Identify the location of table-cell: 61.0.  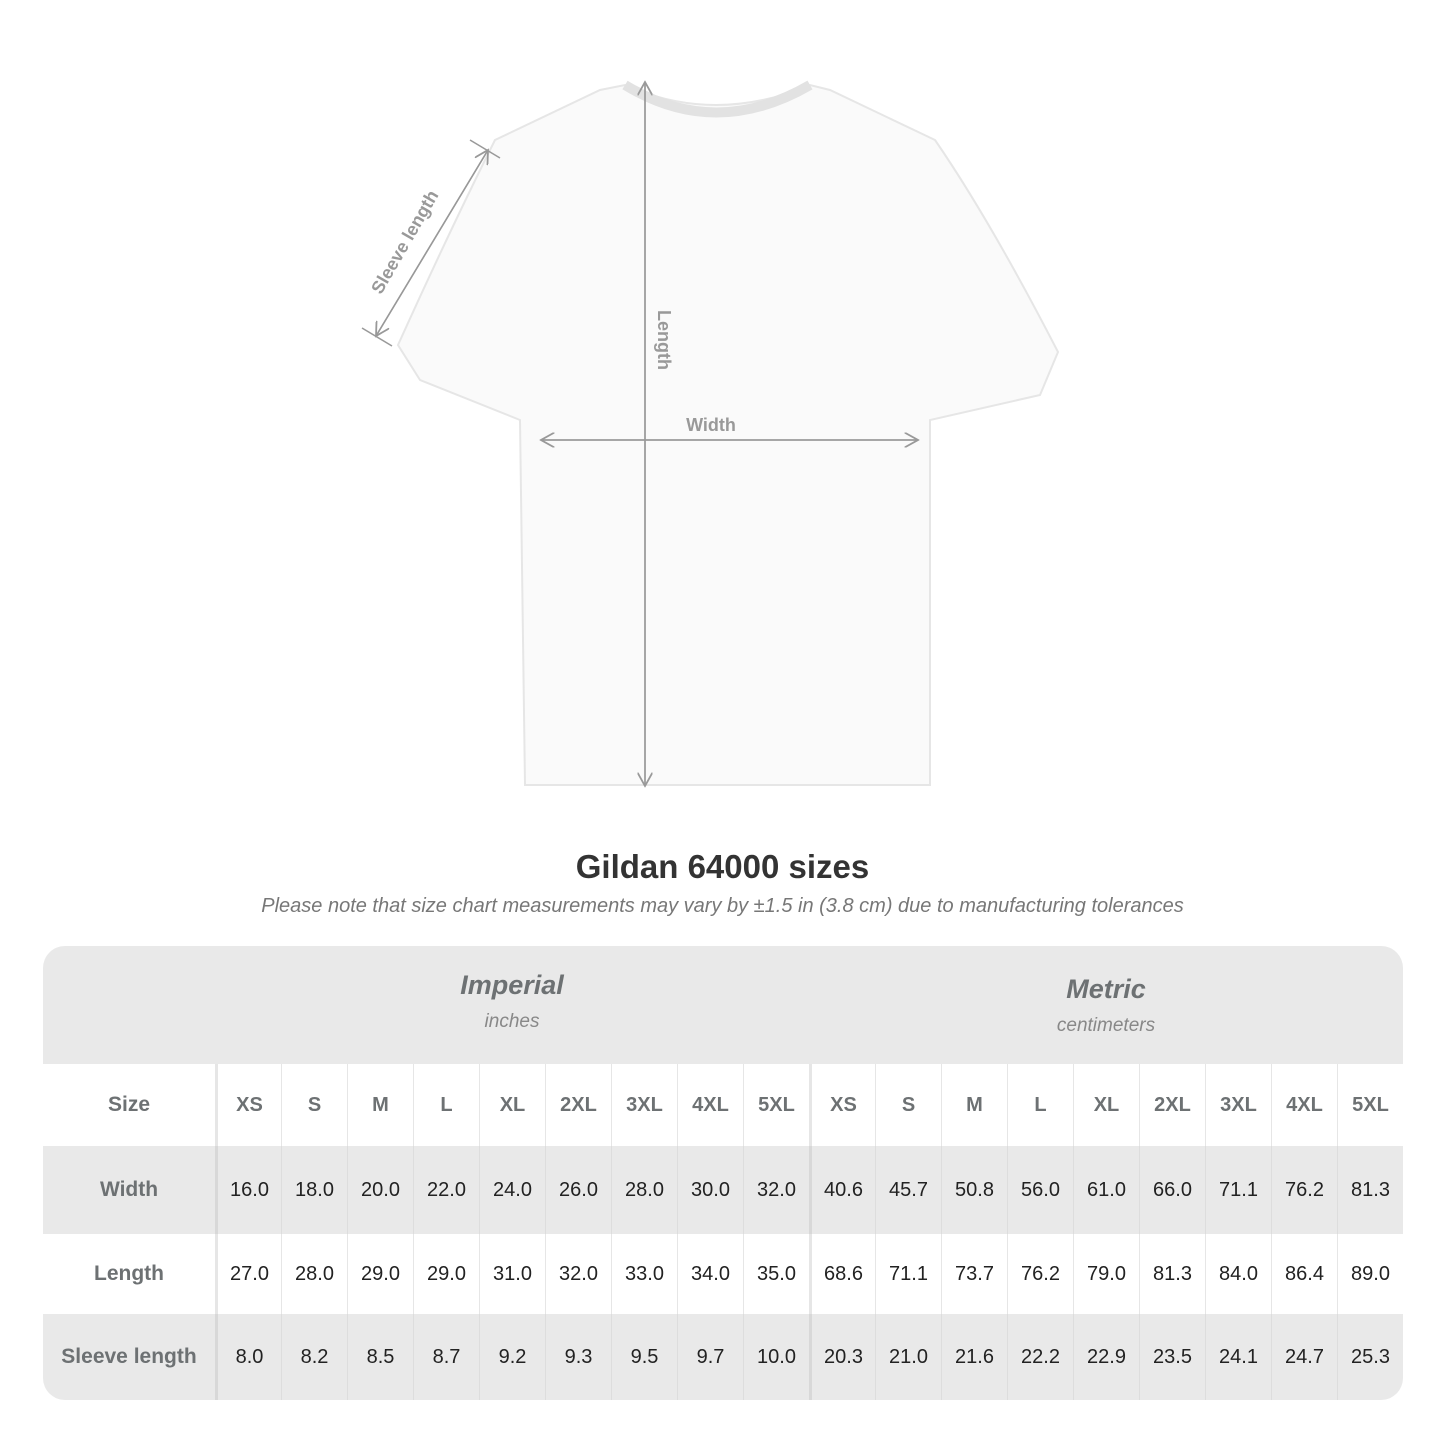
(1106, 1190).